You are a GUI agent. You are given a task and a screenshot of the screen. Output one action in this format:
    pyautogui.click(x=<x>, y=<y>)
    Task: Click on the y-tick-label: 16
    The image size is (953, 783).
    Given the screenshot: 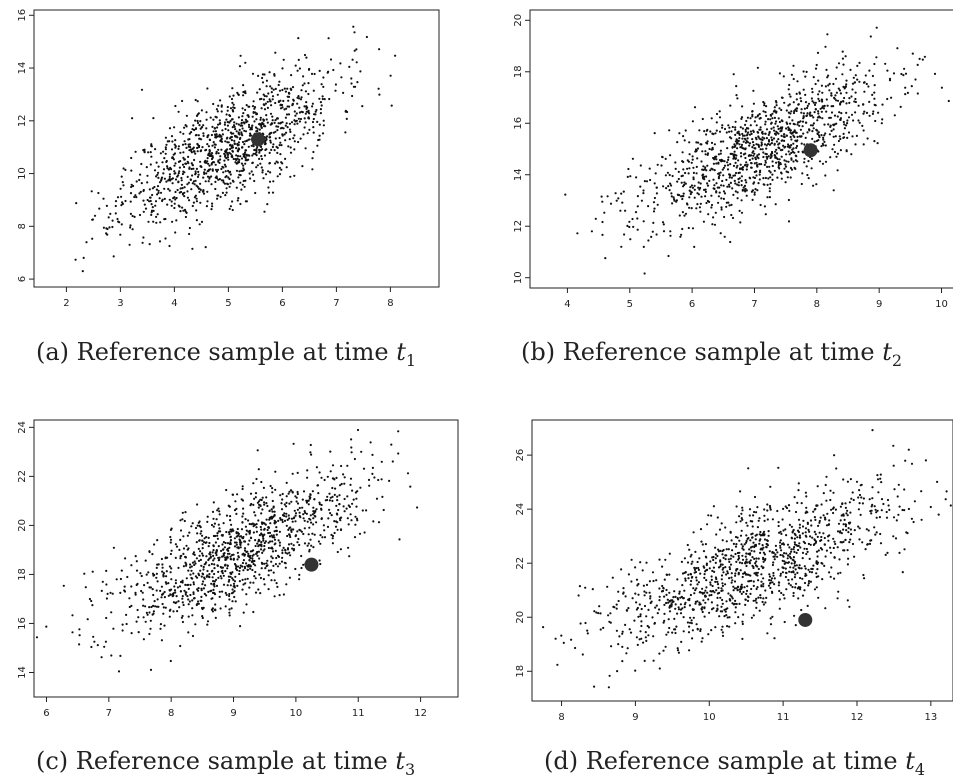 What is the action you would take?
    pyautogui.click(x=518, y=123)
    